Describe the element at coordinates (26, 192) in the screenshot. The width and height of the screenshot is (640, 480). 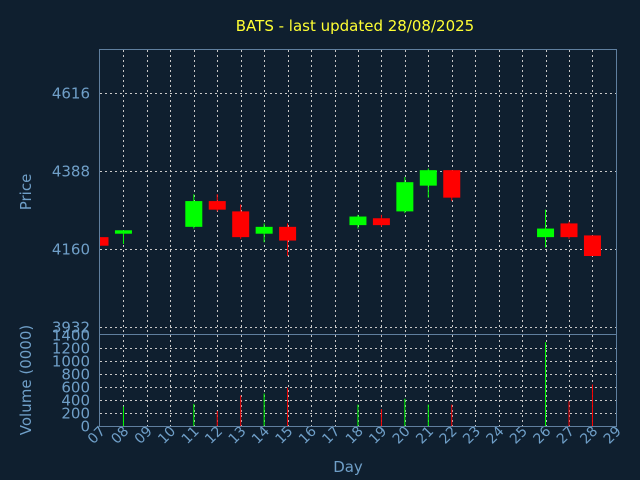
I see `price-axis-label: Price` at that location.